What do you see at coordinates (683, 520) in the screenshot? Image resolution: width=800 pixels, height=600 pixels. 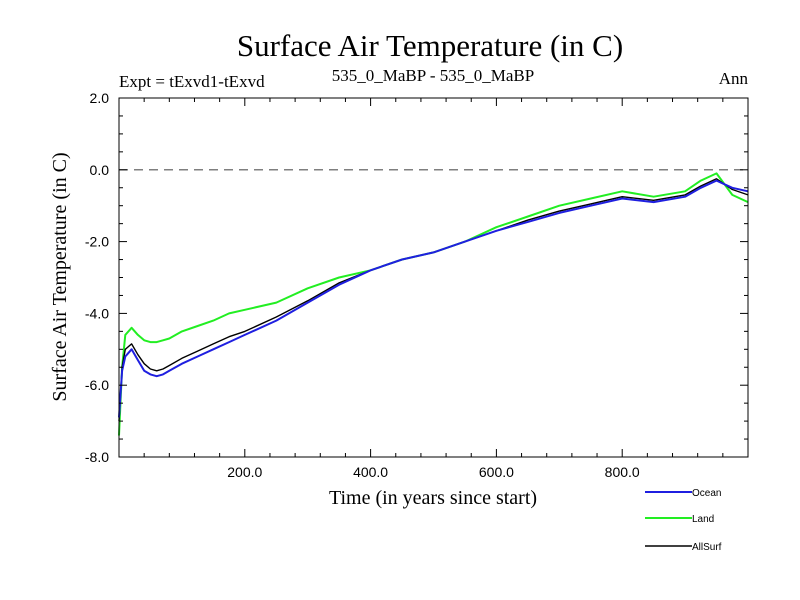 I see `legend: Ocean Land AllSurf` at bounding box center [683, 520].